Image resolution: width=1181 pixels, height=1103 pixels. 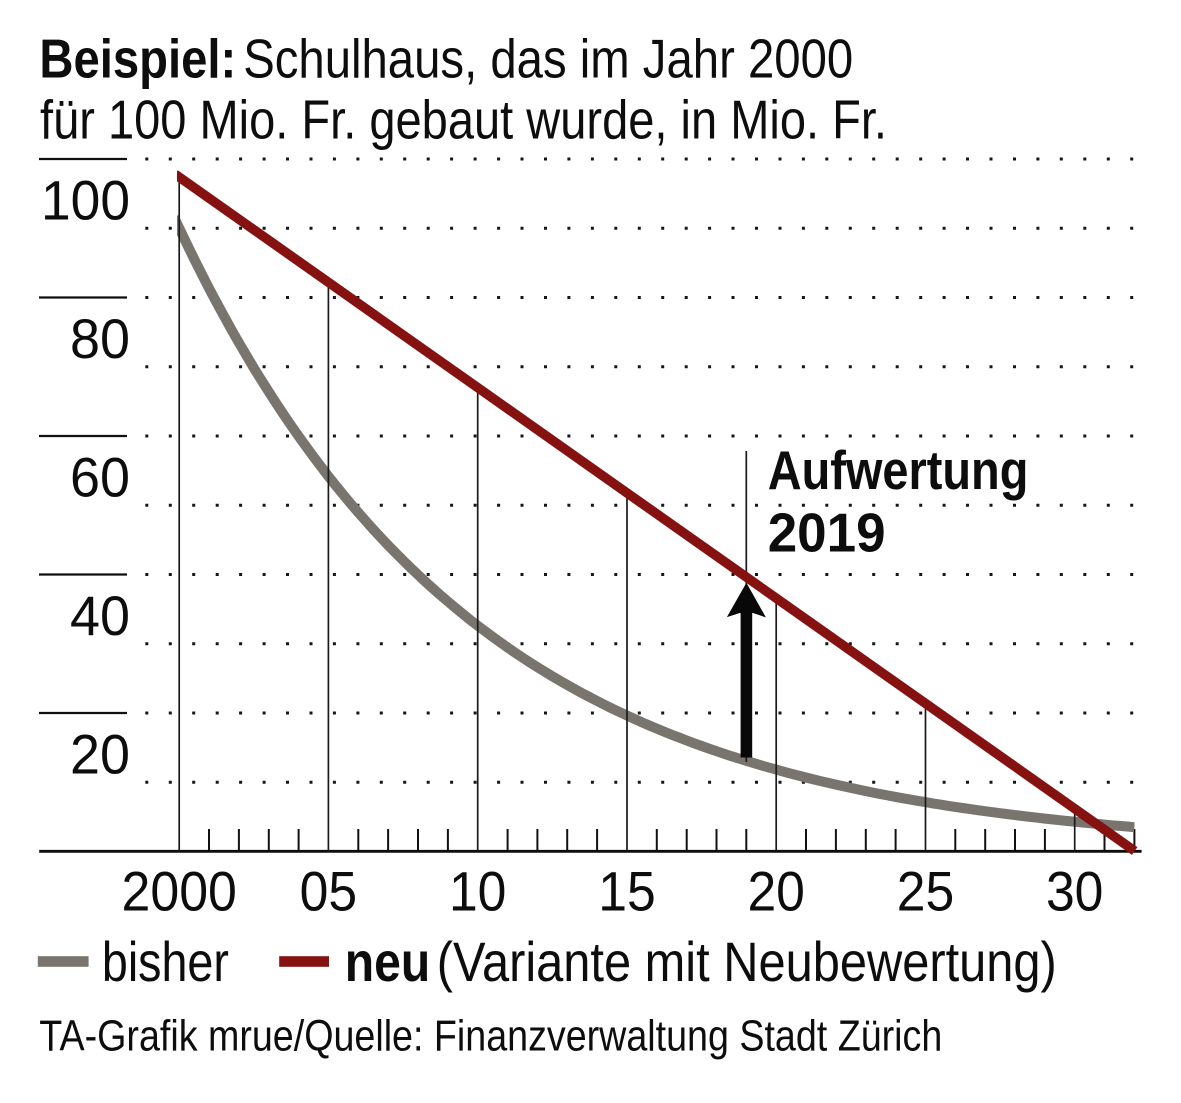 I want to click on svg-text: 60, so click(x=100, y=477).